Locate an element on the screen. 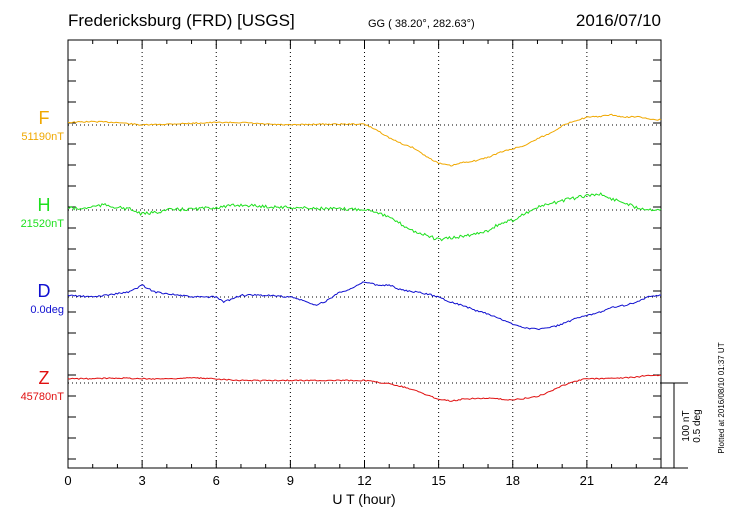 This screenshot has width=730, height=520. x-tick-label: 15 is located at coordinates (438, 480).